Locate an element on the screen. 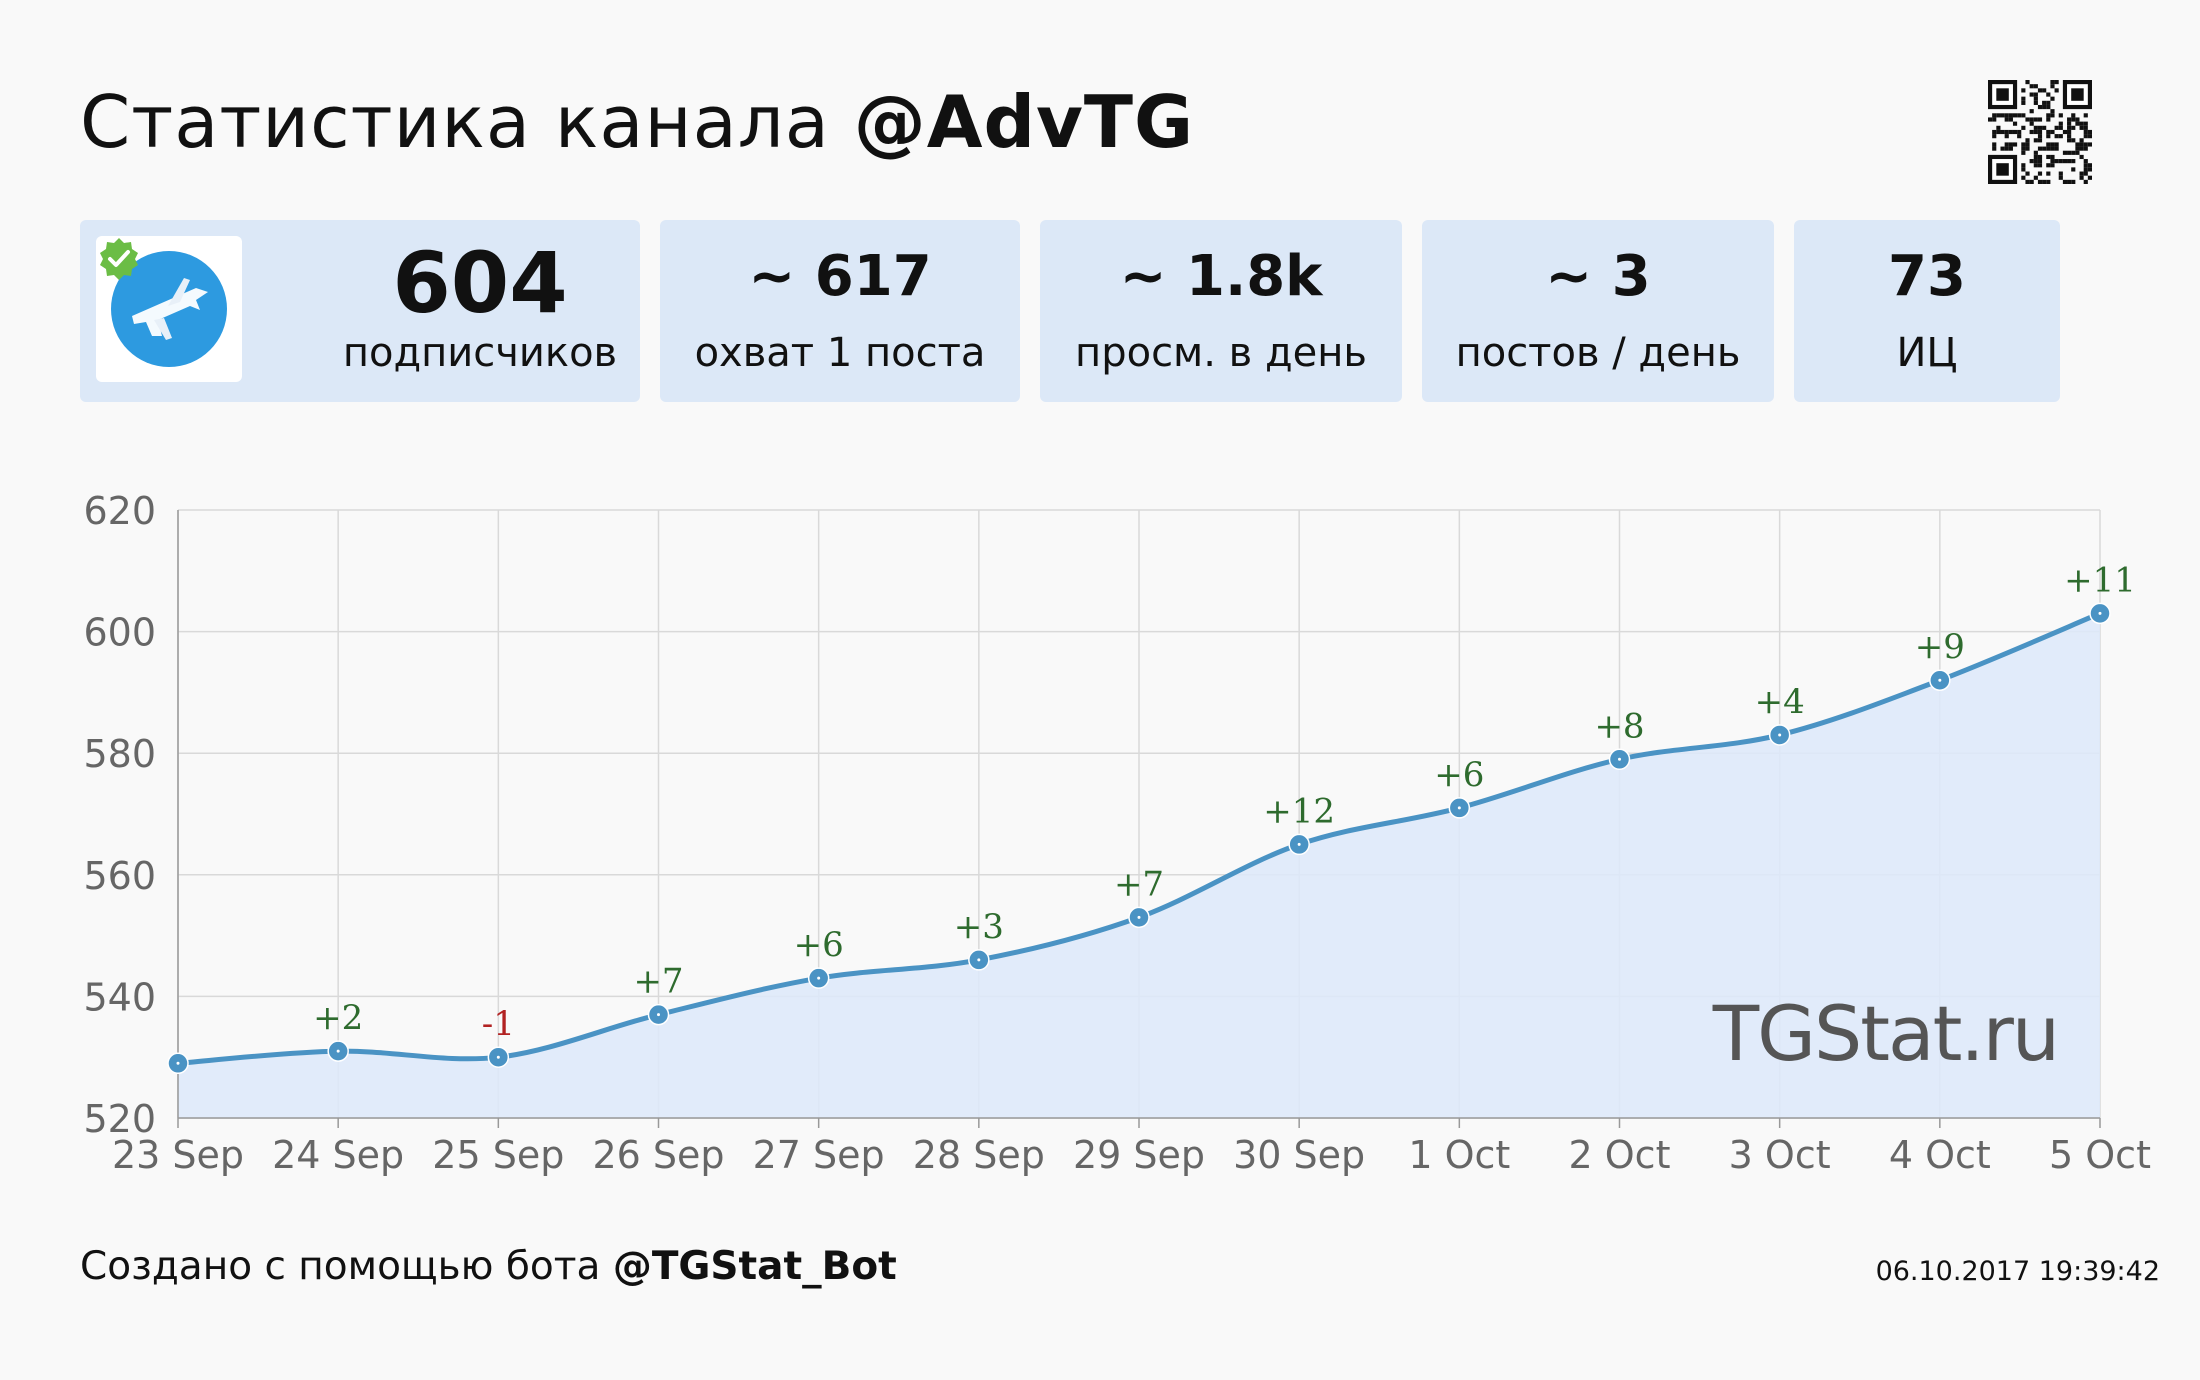  x-tick-label: 4 Oct is located at coordinates (1940, 1155).